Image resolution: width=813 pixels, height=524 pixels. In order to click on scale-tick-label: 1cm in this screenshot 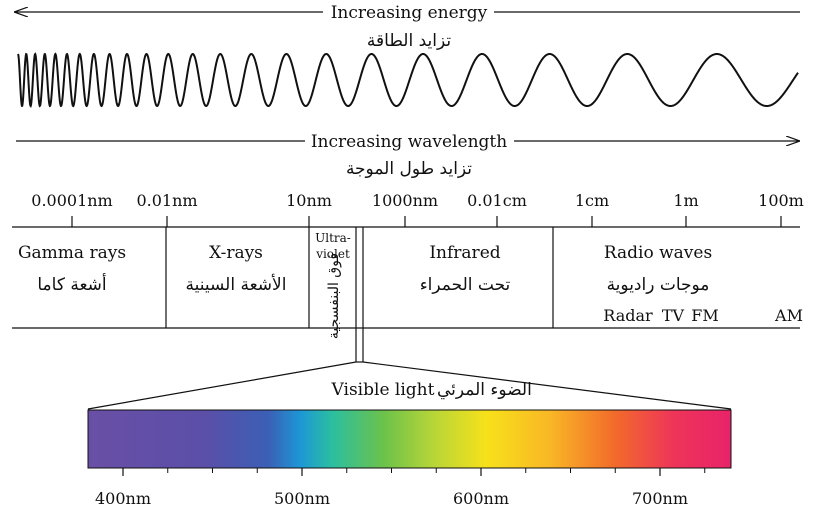, I will do `click(592, 200)`.